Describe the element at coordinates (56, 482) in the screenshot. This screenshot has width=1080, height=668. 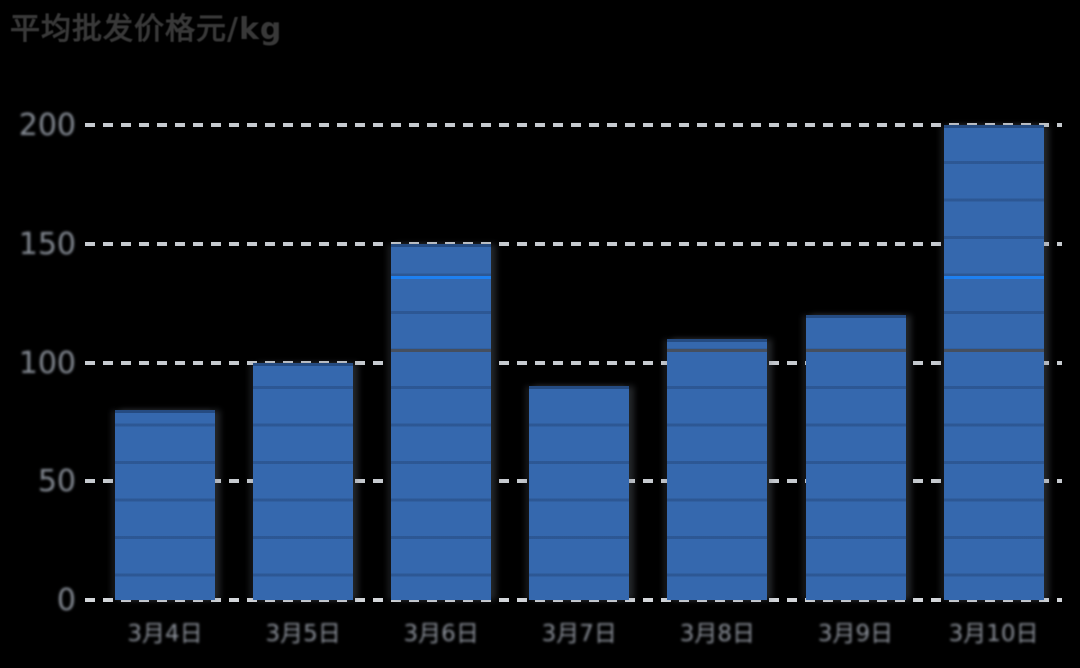
I see `y-axis-tick-label: 50` at that location.